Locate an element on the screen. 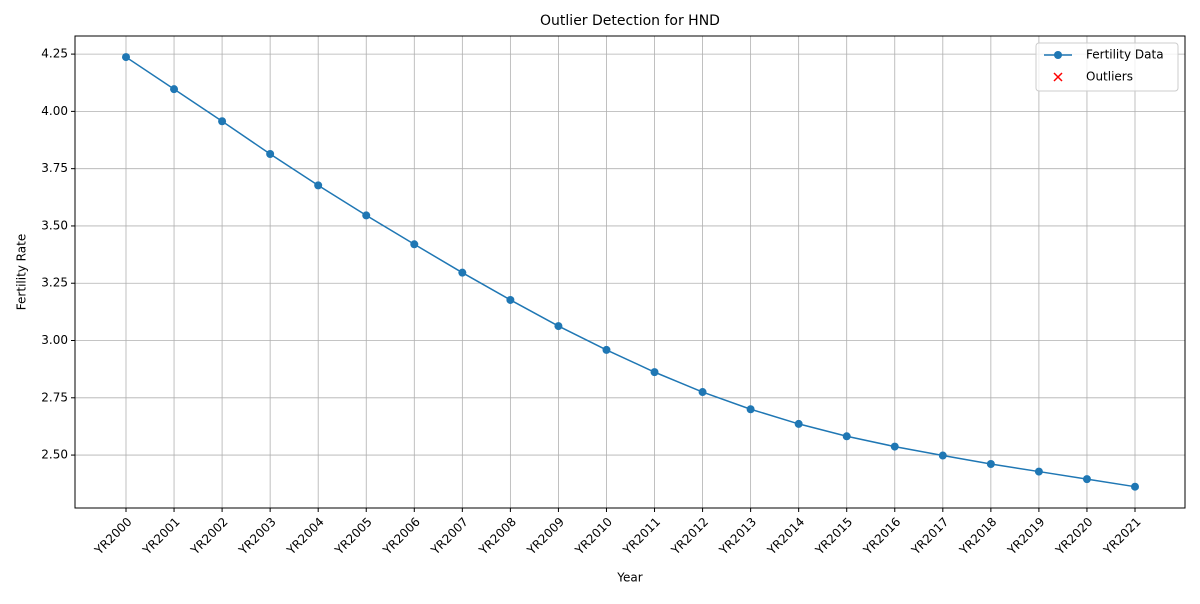 The width and height of the screenshot is (1200, 604). y-tick-label: 4.25 is located at coordinates (54, 54).